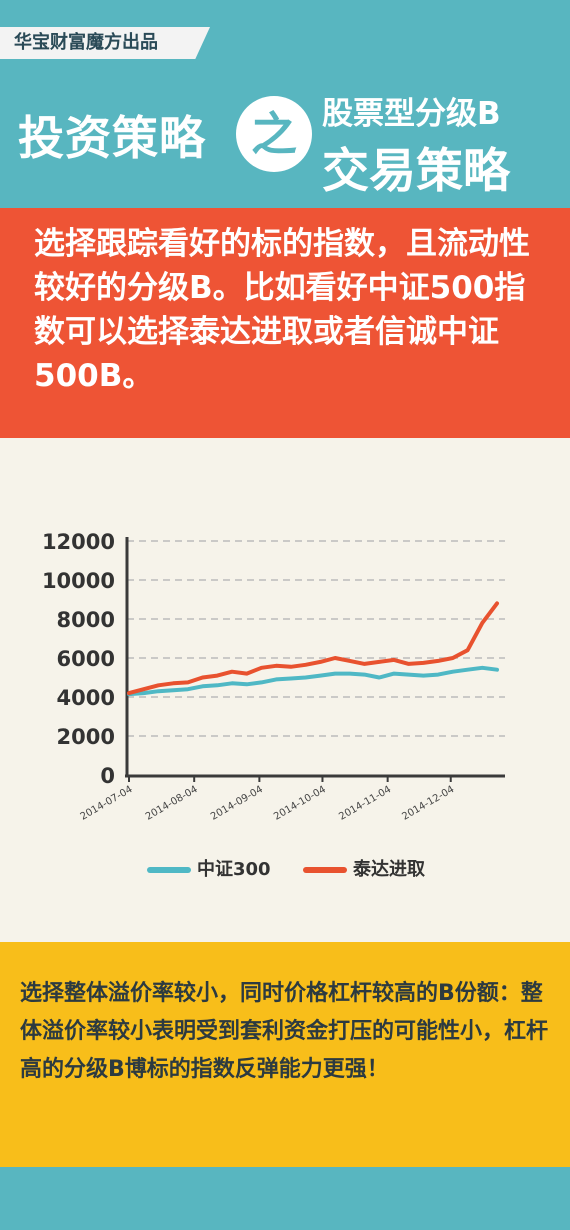 The width and height of the screenshot is (570, 1230). Describe the element at coordinates (411, 114) in the screenshot. I see `title-right-top: 股票型分级B` at that location.